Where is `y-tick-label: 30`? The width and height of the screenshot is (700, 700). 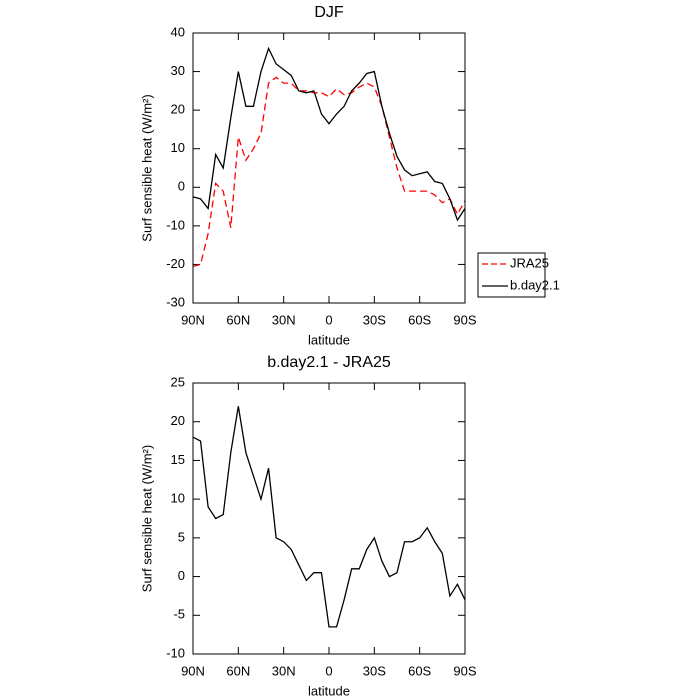
y-tick-label: 30 is located at coordinates (178, 70).